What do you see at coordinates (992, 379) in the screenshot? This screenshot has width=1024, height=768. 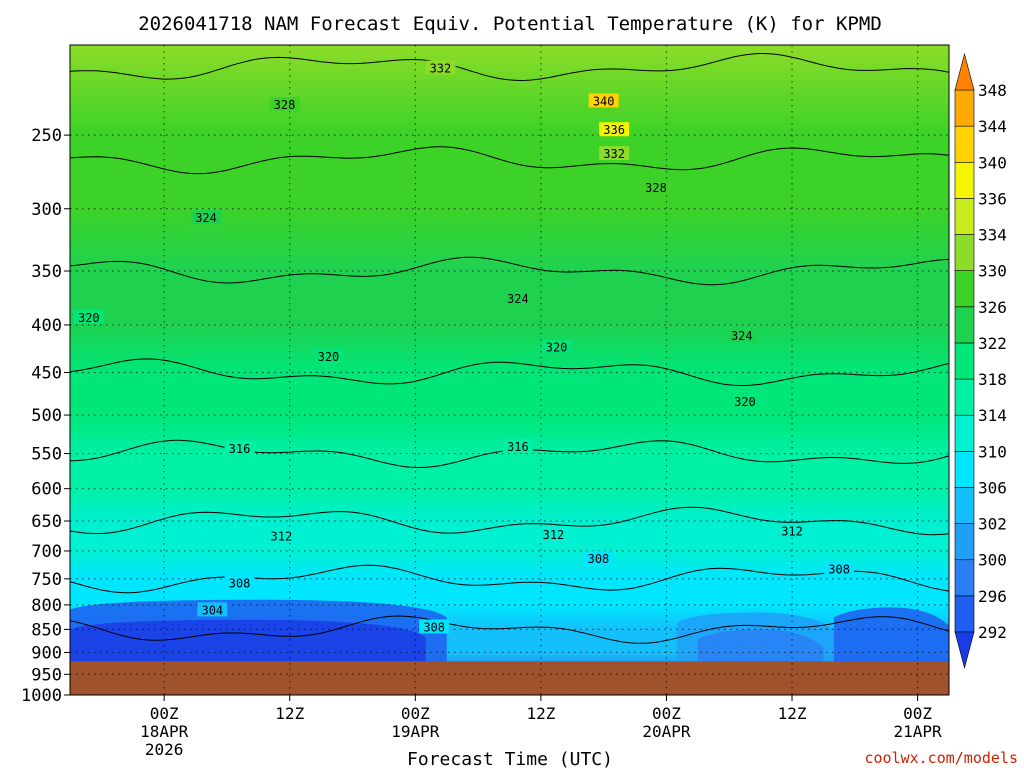 I see `colorbar-level-label: 318` at bounding box center [992, 379].